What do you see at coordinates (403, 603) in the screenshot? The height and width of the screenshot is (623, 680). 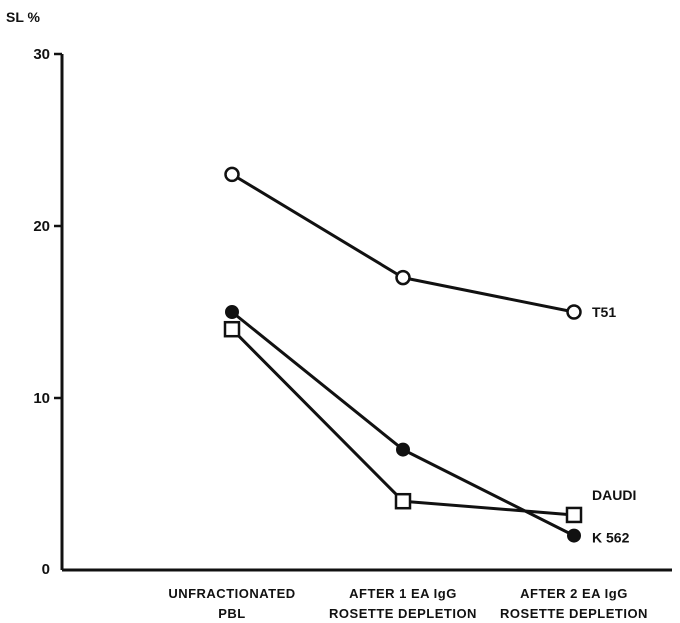 I see `x-category-label: AFTER 1 EA IgG ROSETTE DEPLETION` at bounding box center [403, 603].